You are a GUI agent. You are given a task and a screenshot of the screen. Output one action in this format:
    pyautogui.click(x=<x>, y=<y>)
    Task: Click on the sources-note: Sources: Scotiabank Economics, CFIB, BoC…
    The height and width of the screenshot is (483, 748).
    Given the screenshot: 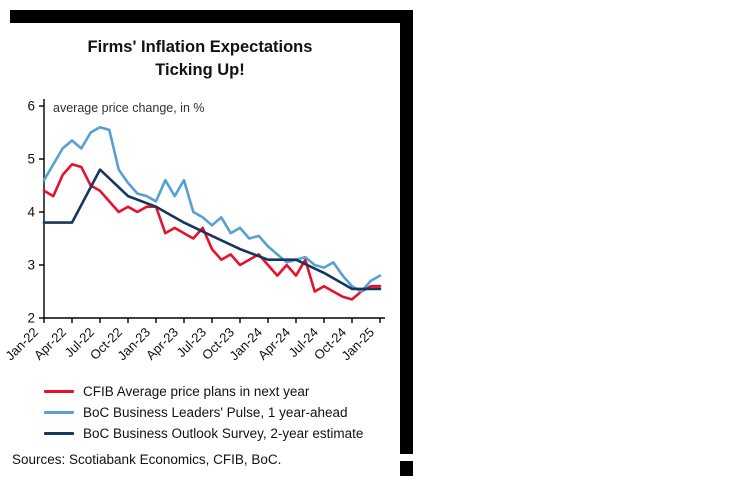 What is the action you would take?
    pyautogui.click(x=147, y=459)
    